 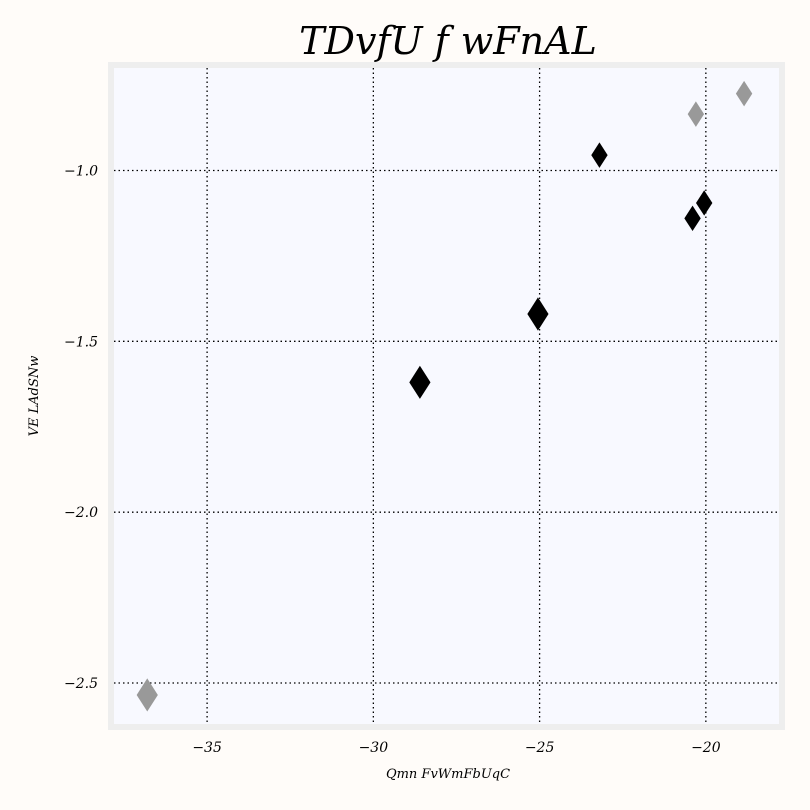 I want to click on x-axis-label: Qmn FvWmFbUqC, so click(x=448, y=774).